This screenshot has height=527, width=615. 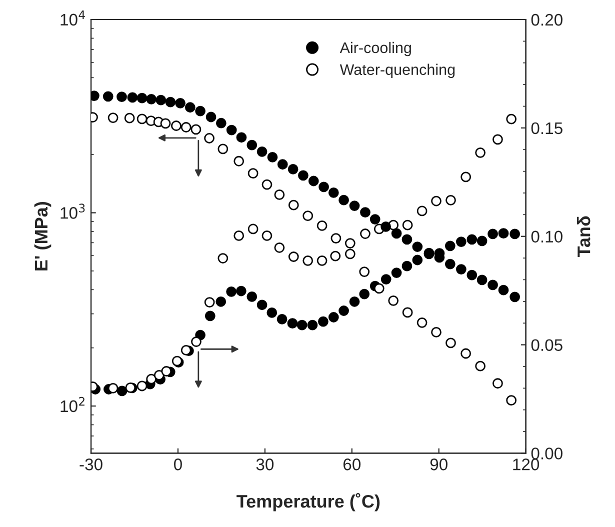 I want to click on y2-tick-label: 0.15, so click(x=546, y=128).